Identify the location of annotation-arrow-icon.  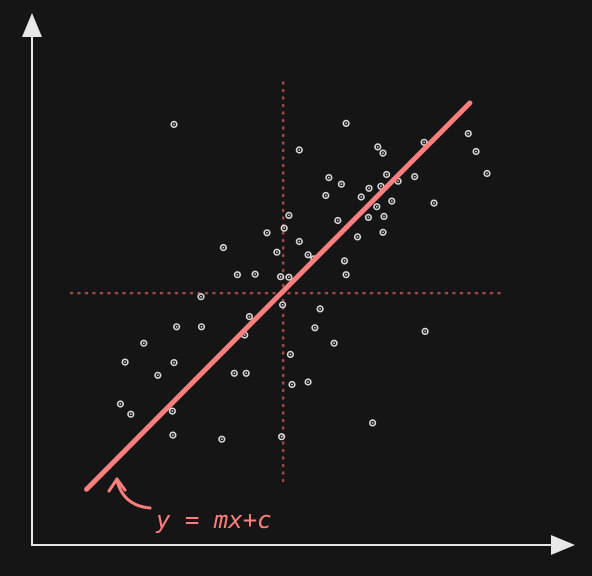
(133, 494).